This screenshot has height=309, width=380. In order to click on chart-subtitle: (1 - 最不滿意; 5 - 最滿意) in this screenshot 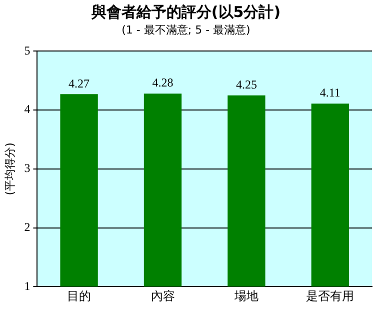, I will do `click(186, 29)`.